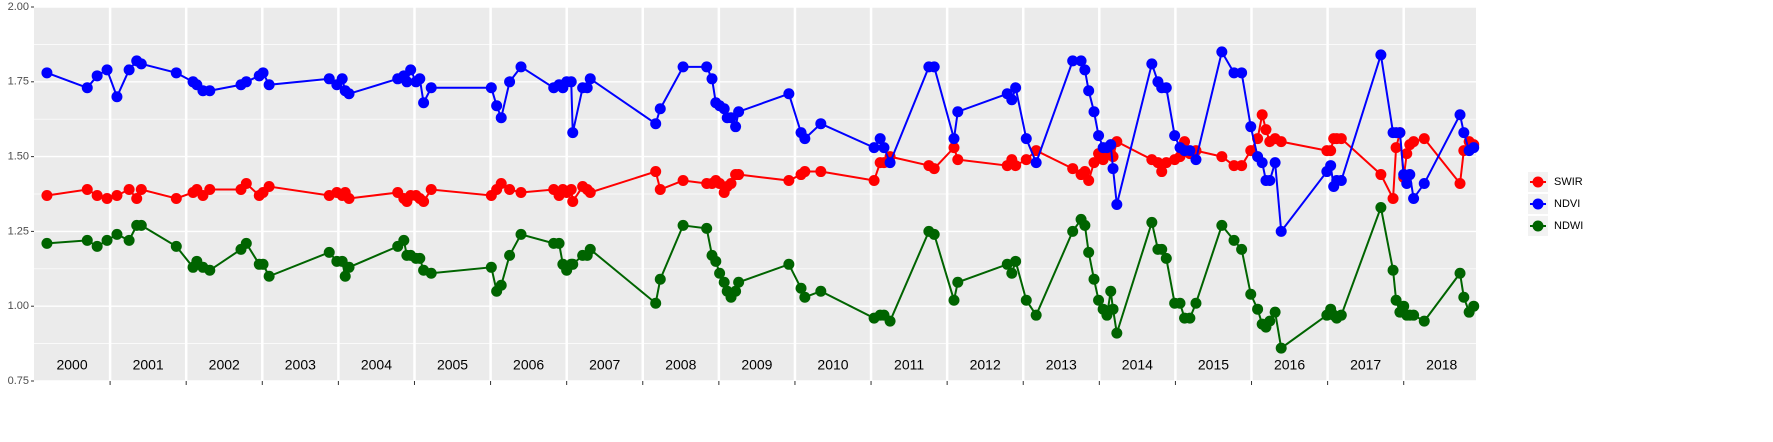  I want to click on year-label: 2012, so click(985, 365).